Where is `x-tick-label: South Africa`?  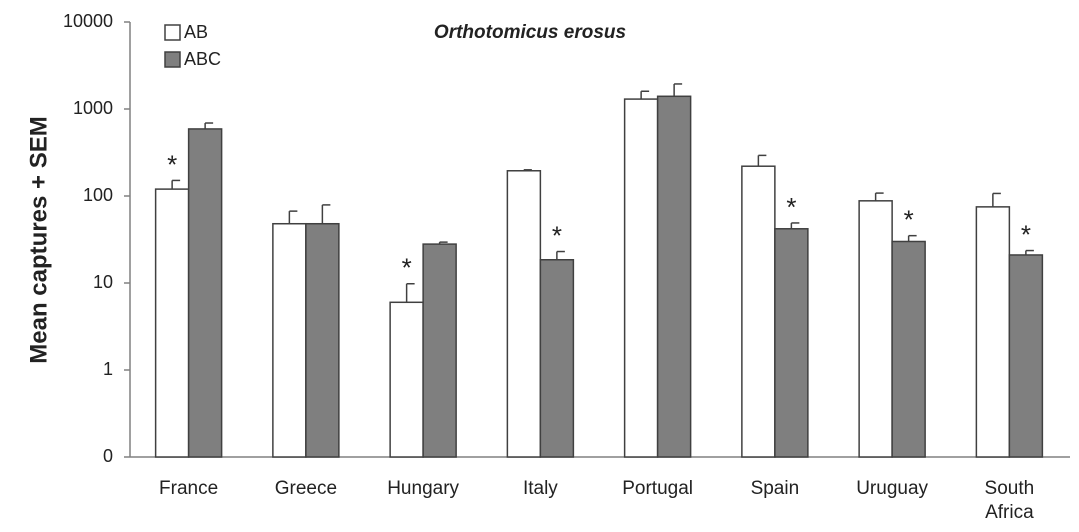
x-tick-label: South Africa is located at coordinates (1009, 500).